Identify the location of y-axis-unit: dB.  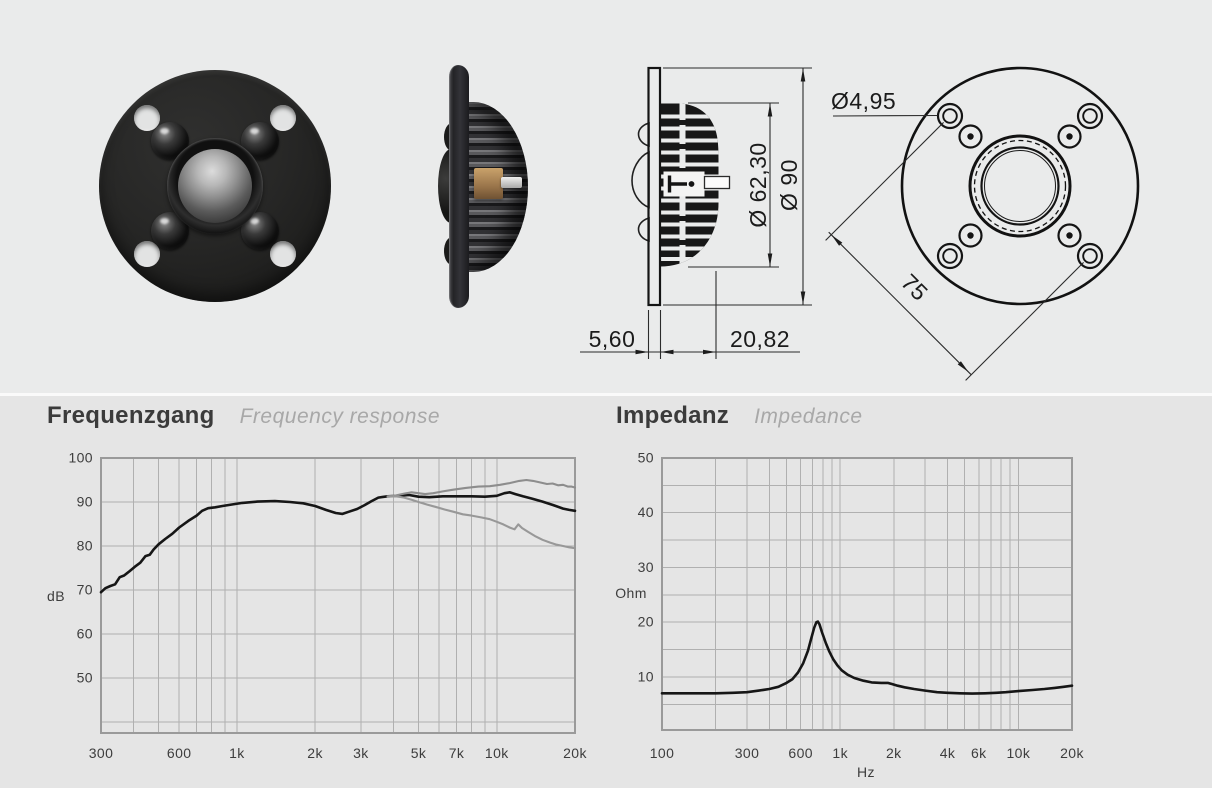
(56, 596).